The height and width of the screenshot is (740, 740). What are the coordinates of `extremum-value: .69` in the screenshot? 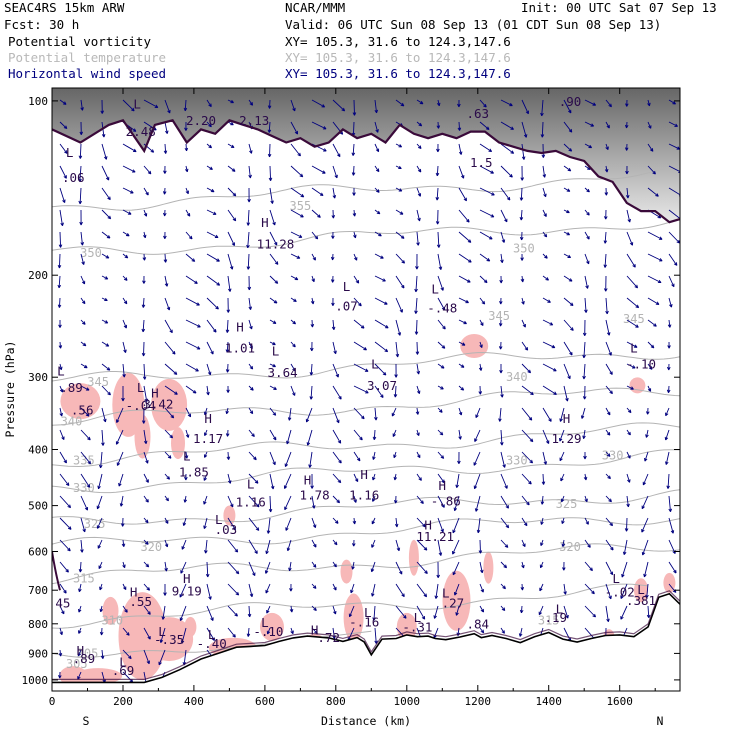 It's located at (123, 670).